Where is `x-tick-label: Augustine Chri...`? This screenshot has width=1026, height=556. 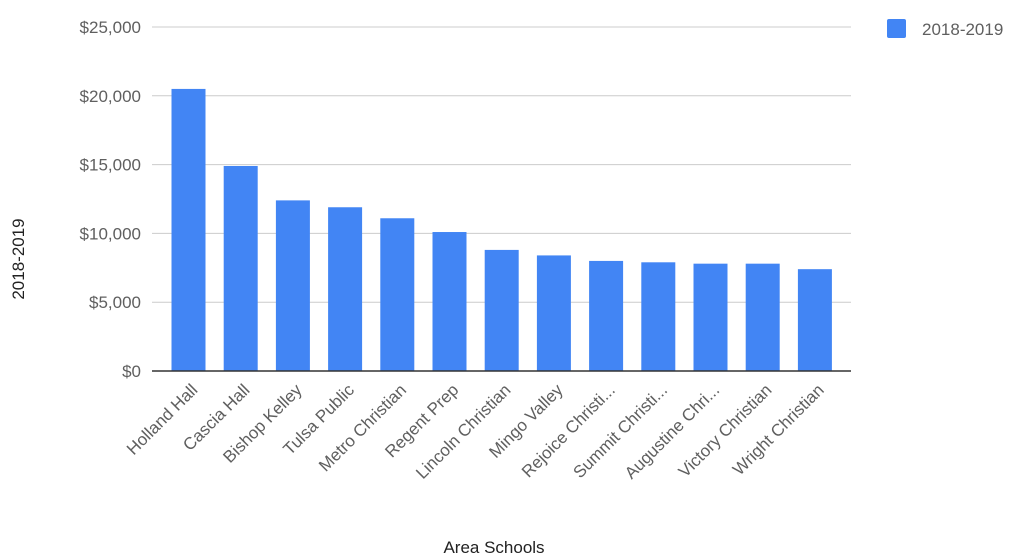 x-tick-label: Augustine Chri... is located at coordinates (672, 431).